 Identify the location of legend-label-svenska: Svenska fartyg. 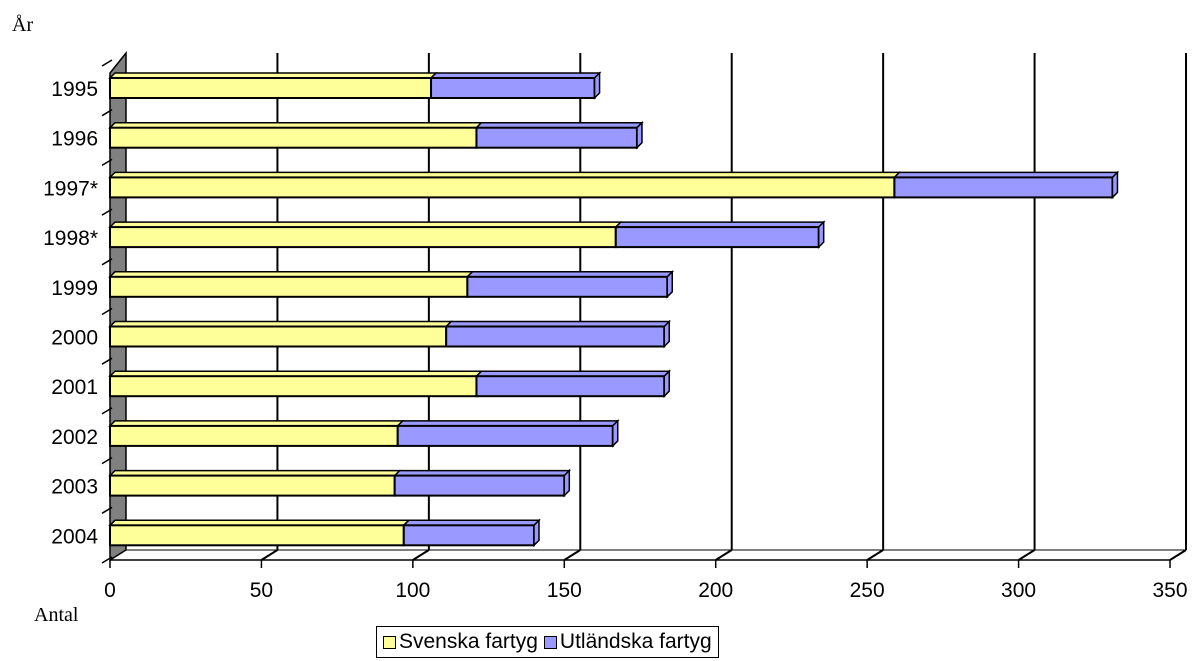
(468, 641).